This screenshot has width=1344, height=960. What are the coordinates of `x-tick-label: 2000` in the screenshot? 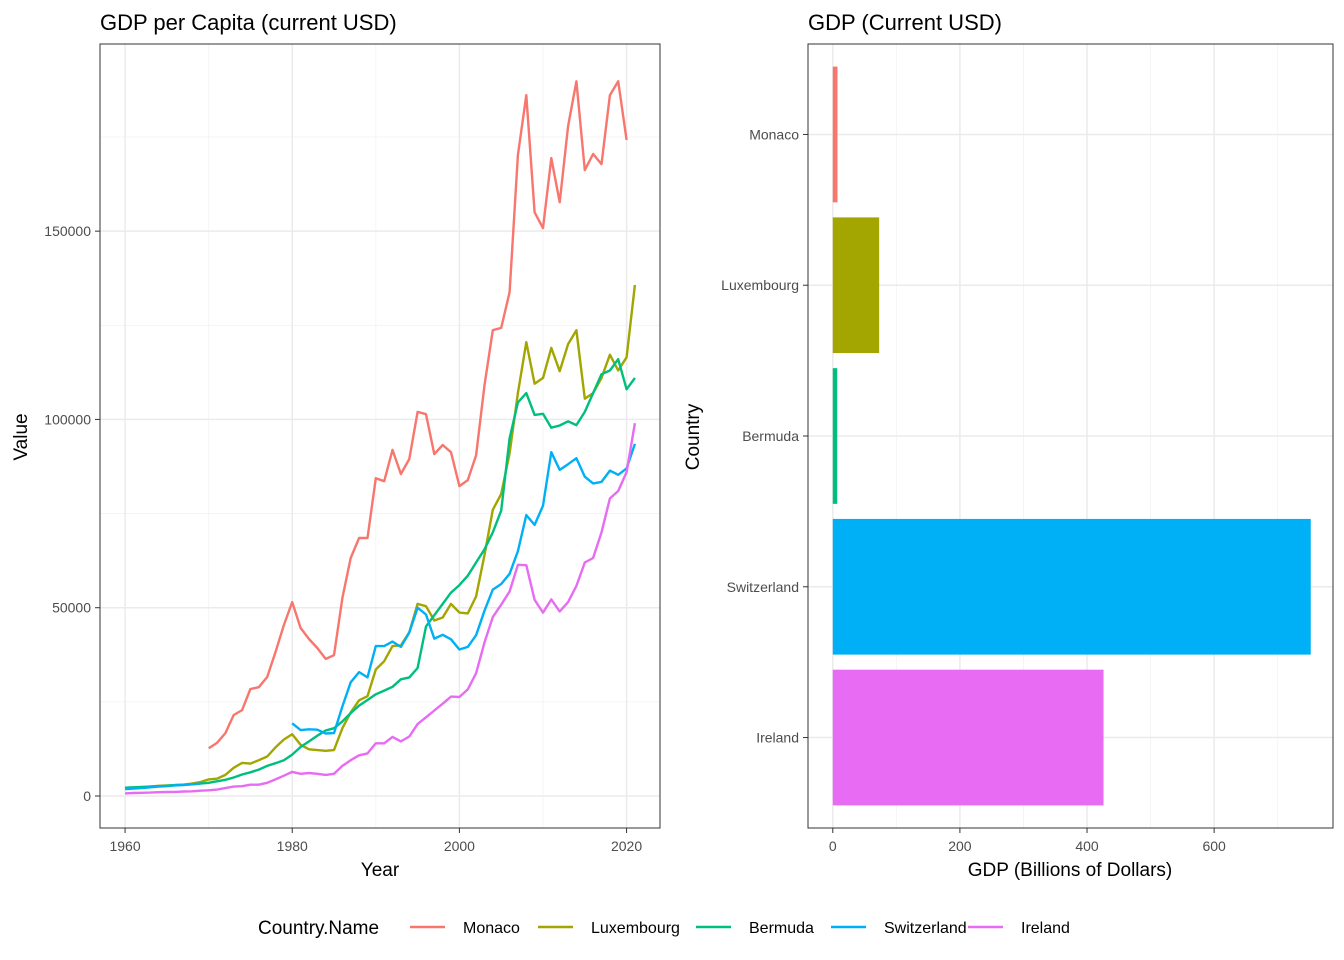 It's located at (459, 846).